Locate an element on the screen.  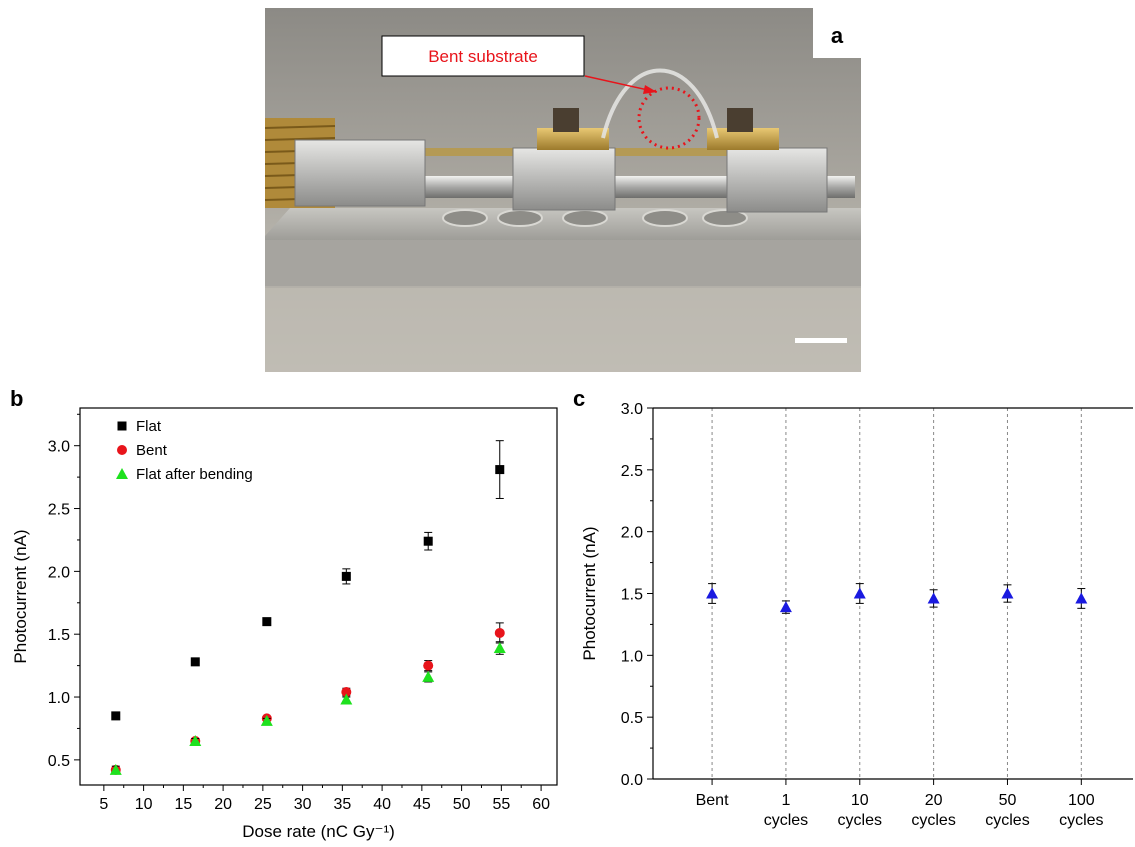
legend-marker-square is located at coordinates (122, 426).